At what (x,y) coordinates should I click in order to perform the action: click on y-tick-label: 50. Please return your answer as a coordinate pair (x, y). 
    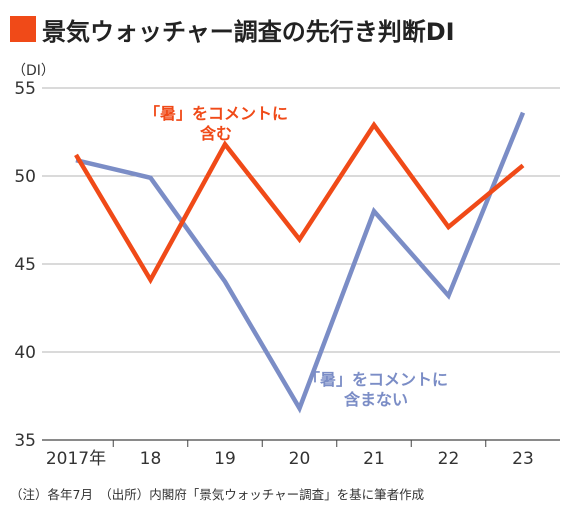
    Looking at the image, I should click on (25, 177).